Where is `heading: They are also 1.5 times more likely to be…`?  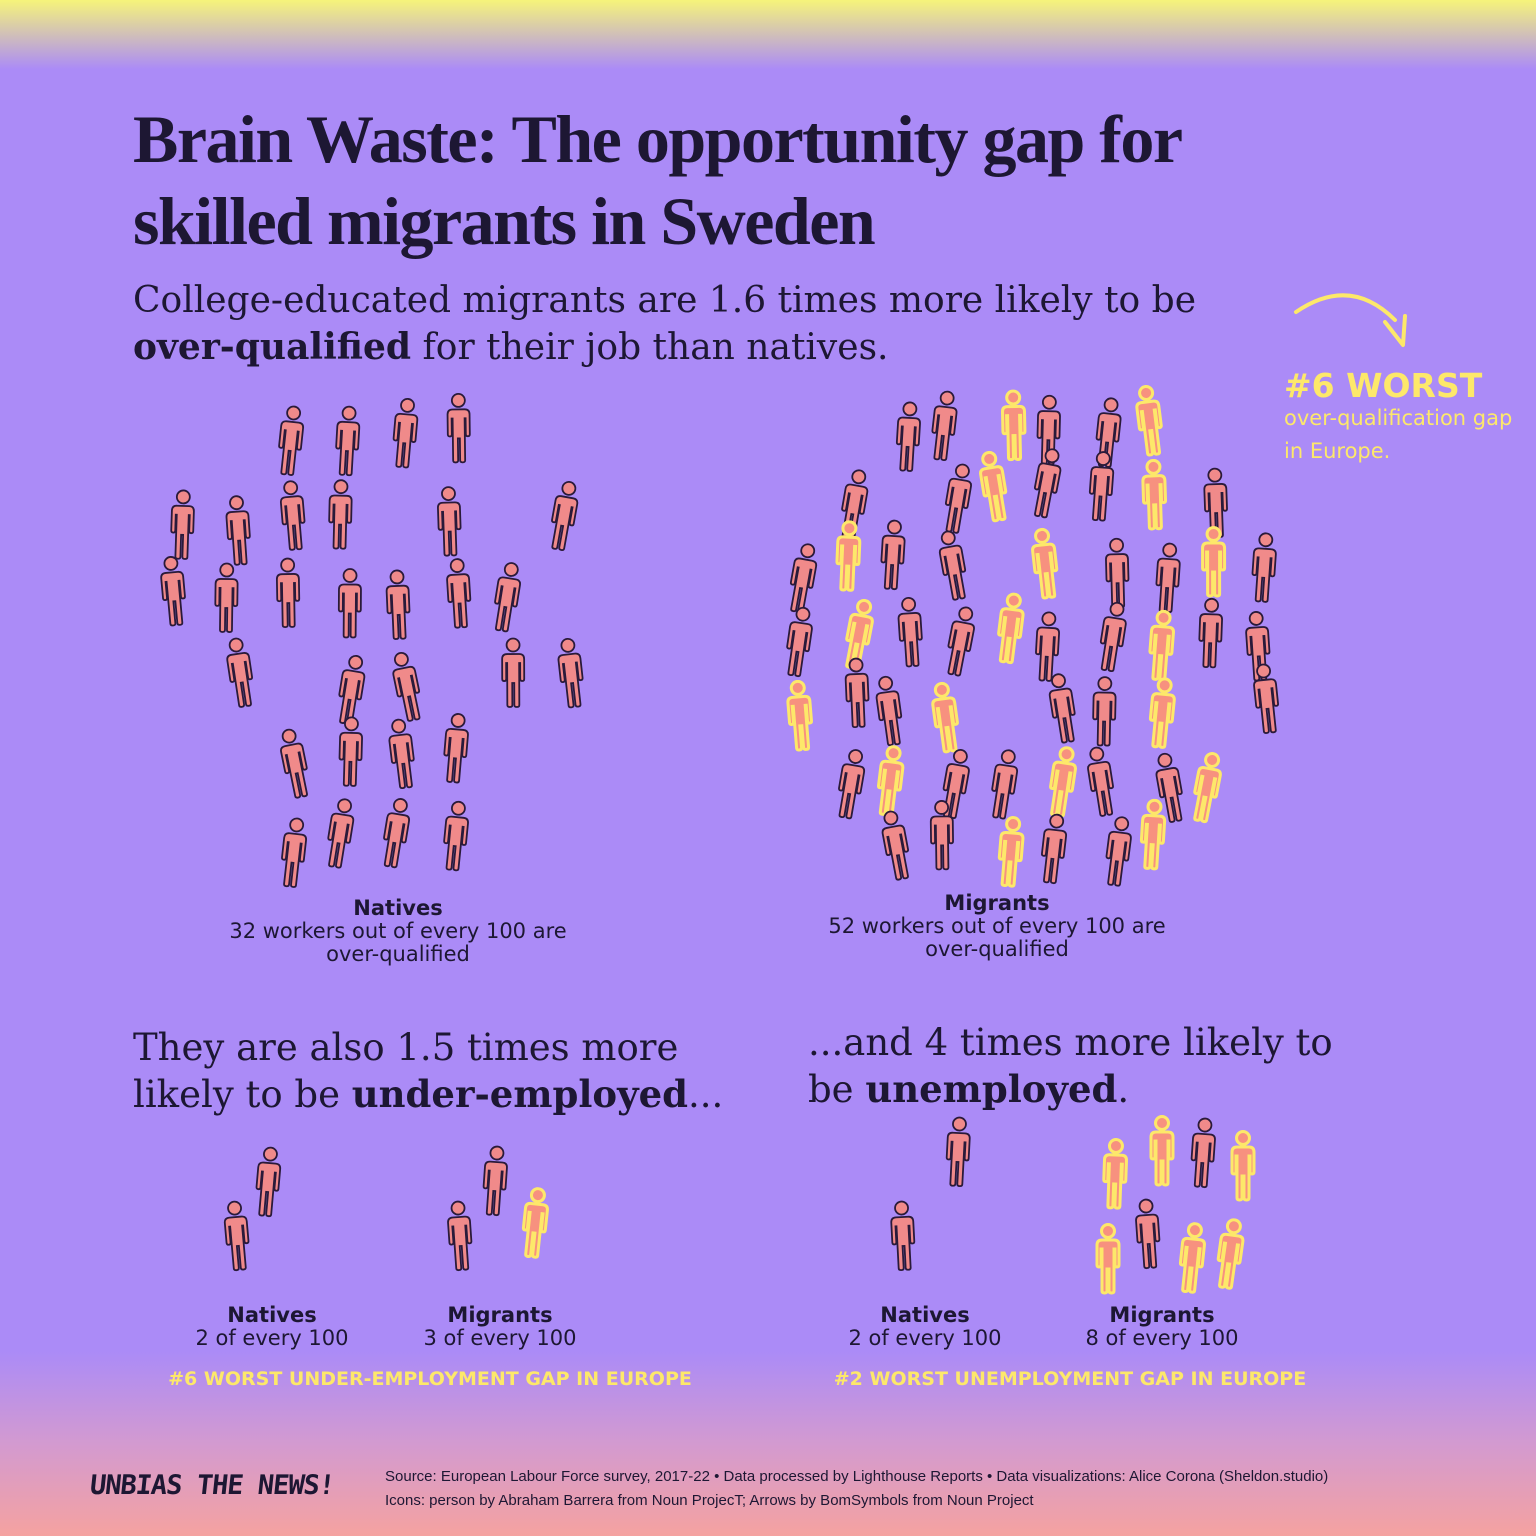 heading: They are also 1.5 times more likely to be… is located at coordinates (428, 1071).